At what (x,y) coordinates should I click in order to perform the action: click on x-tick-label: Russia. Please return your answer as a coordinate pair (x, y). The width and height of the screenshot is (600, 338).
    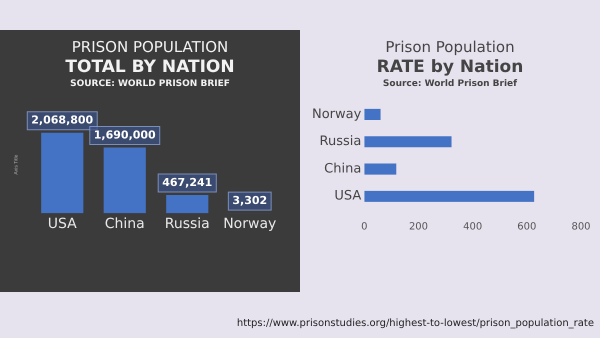
    Looking at the image, I should click on (187, 224).